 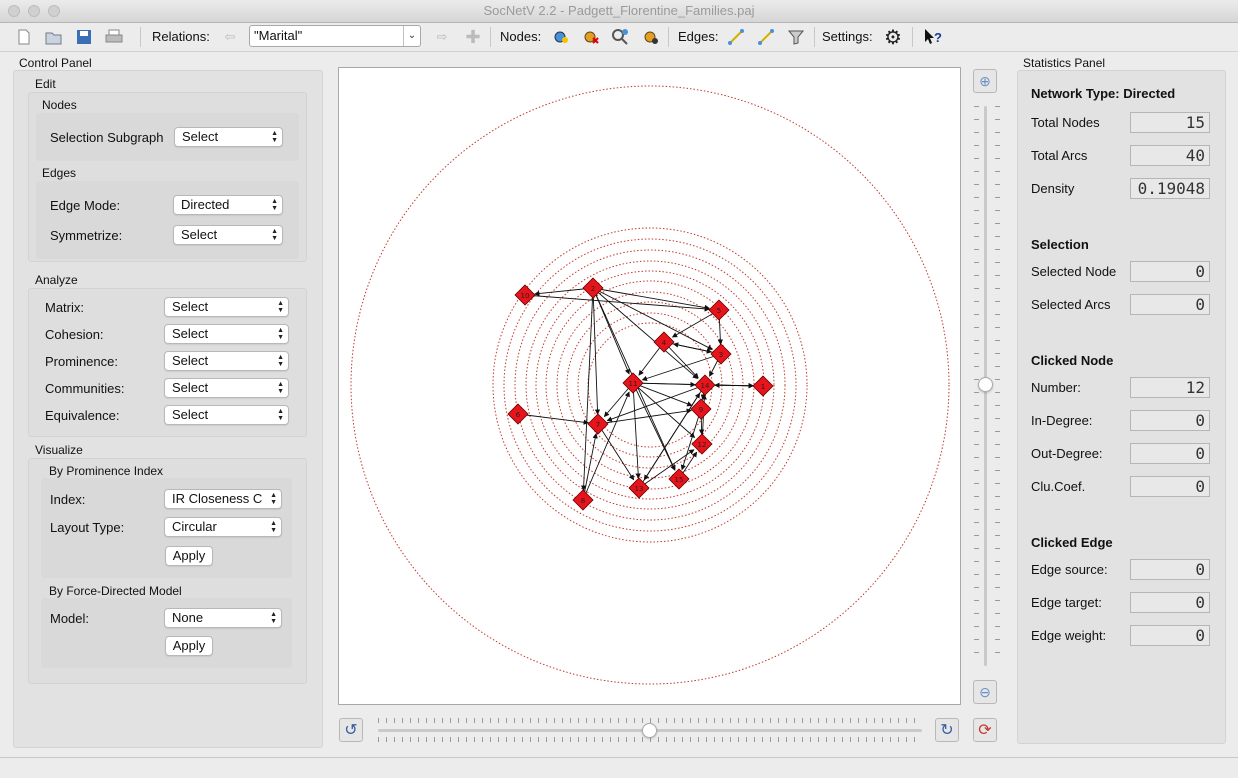 What do you see at coordinates (649, 730) in the screenshot?
I see `rotate-slider-handle` at bounding box center [649, 730].